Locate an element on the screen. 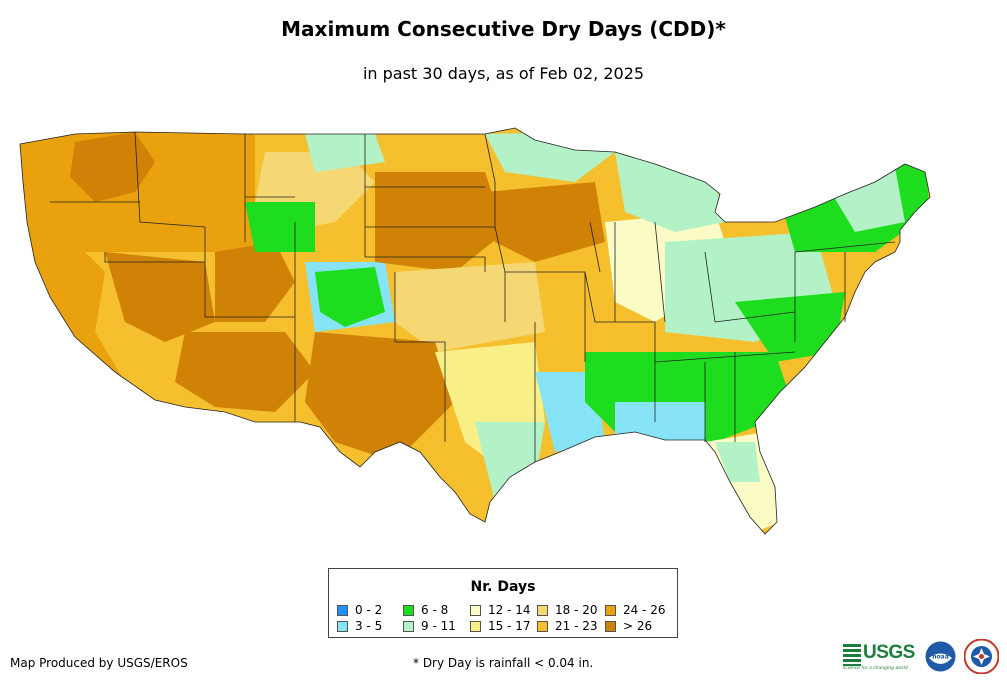 Image resolution: width=1007 pixels, height=691 pixels. region-utah is located at coordinates (255, 282).